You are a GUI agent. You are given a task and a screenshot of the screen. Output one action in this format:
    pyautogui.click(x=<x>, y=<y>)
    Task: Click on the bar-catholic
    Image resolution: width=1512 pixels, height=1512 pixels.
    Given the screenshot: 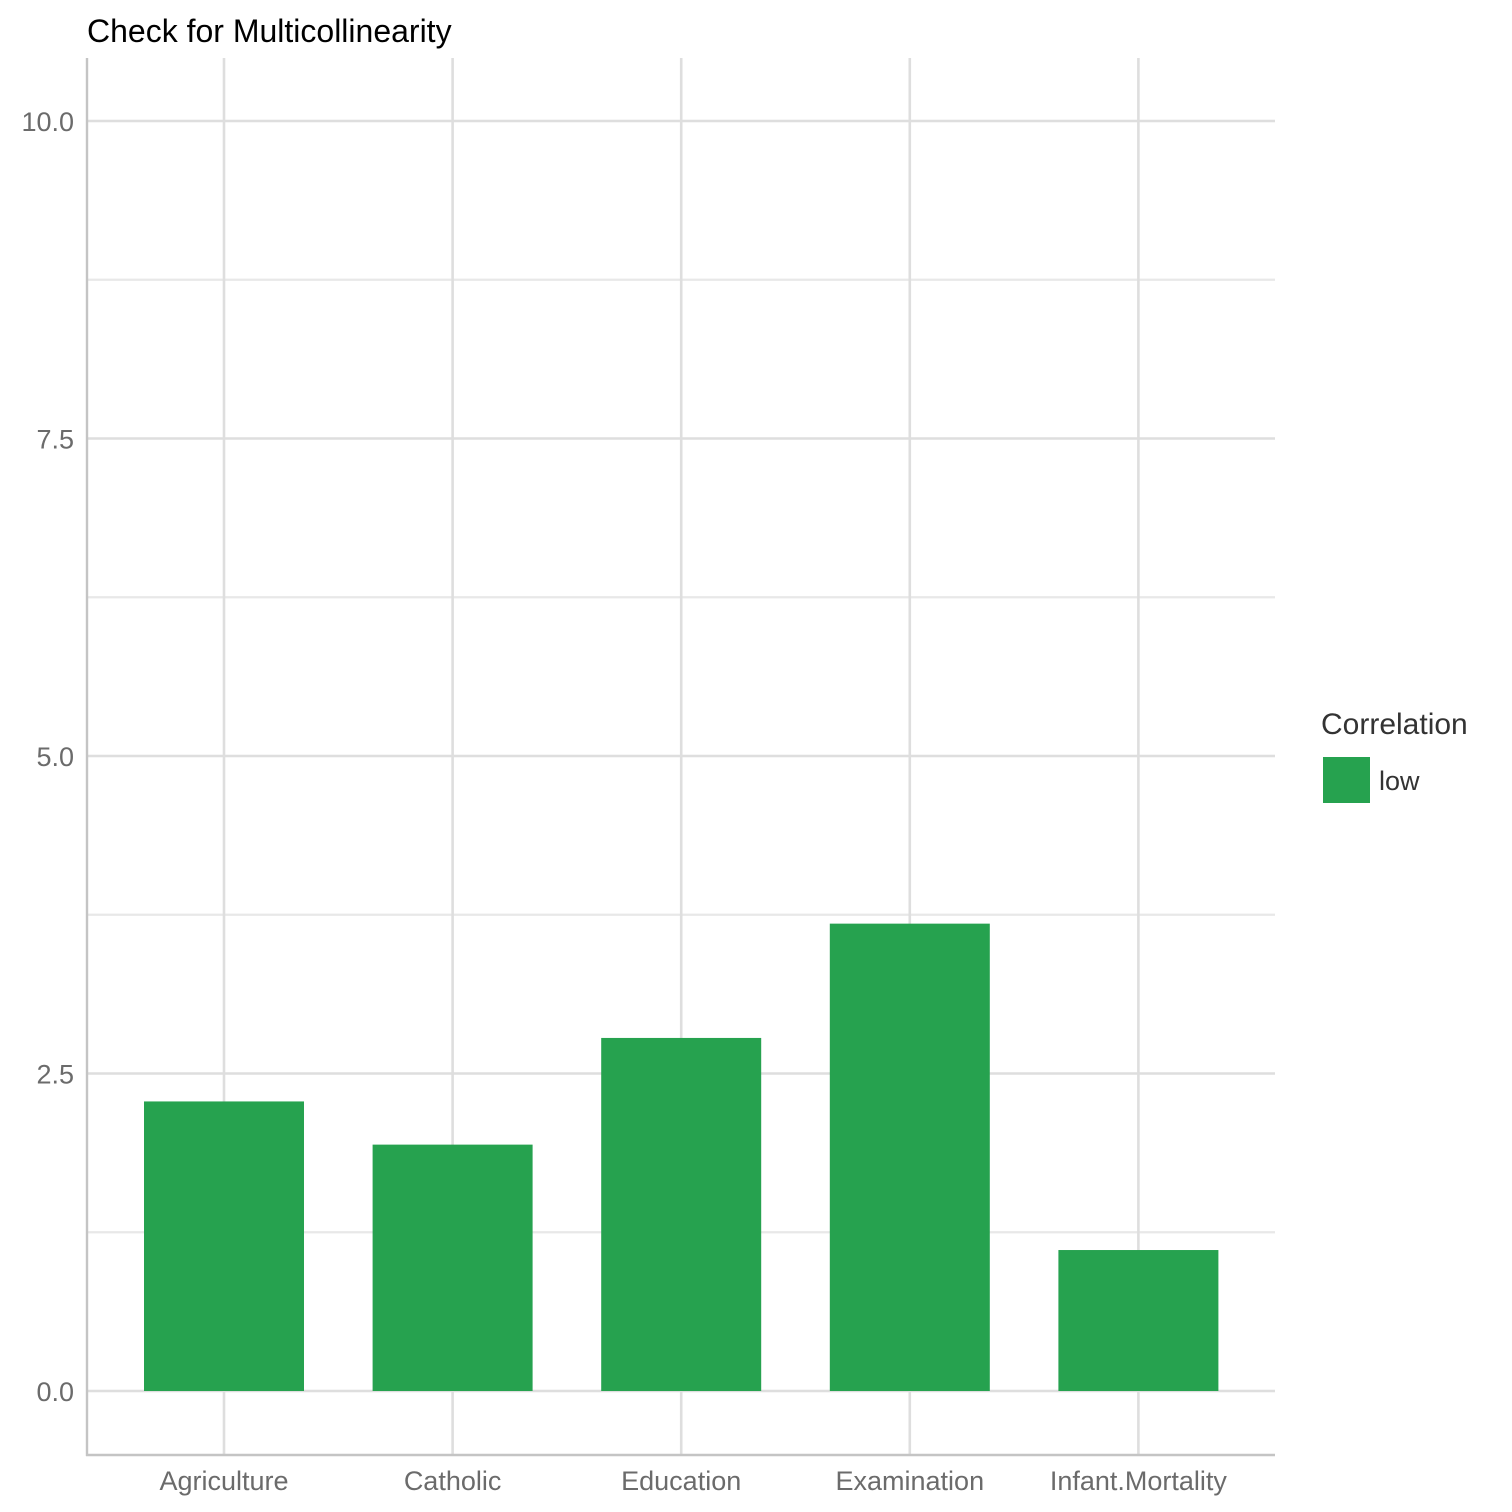 What is the action you would take?
    pyautogui.click(x=452, y=1267)
    